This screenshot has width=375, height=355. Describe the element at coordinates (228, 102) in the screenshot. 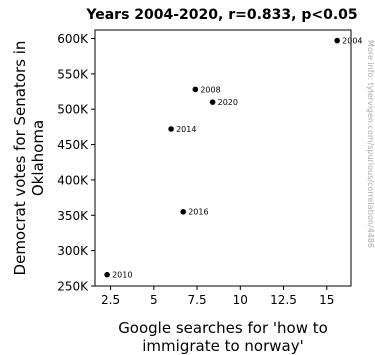

I see `data-point-label: 2020` at that location.